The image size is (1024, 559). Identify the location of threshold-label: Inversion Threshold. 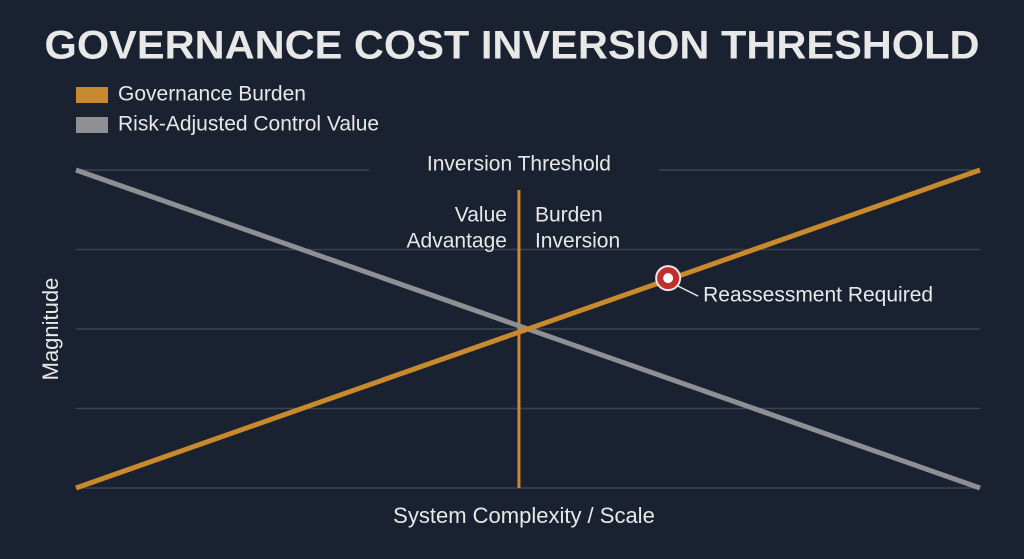
(519, 164).